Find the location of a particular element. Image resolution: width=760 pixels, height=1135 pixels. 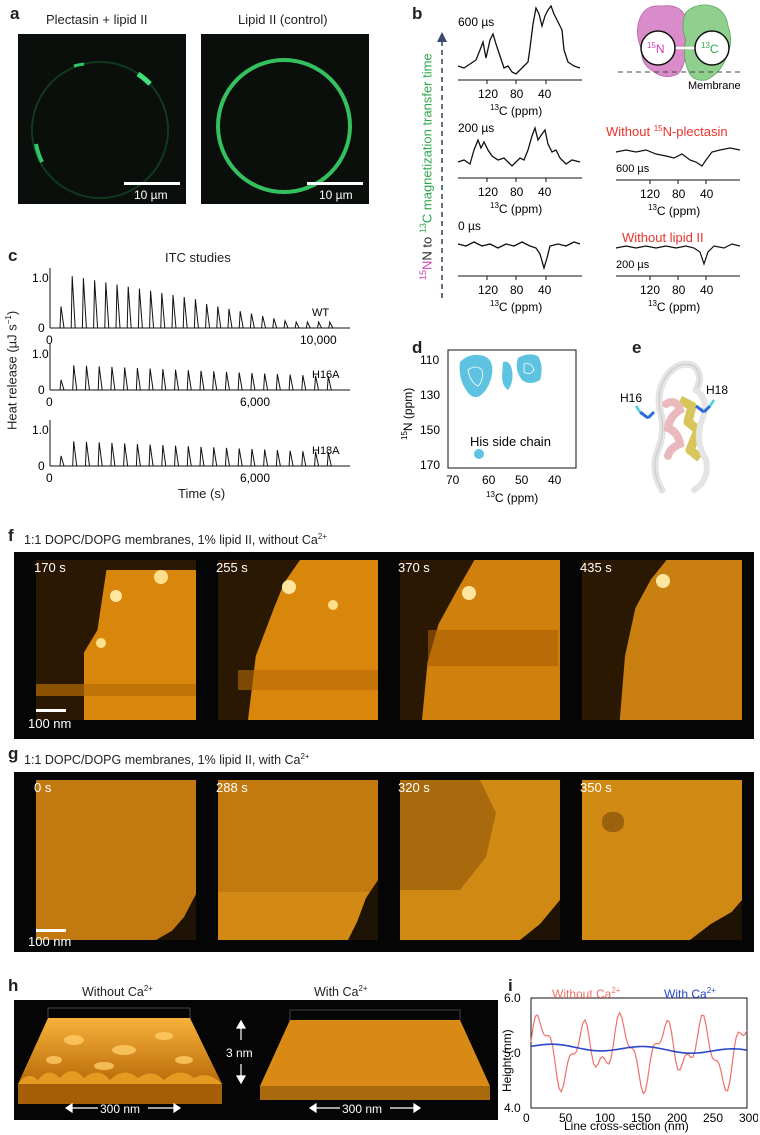

i-ylabel: Height (nm) is located at coordinates (507, 1060).